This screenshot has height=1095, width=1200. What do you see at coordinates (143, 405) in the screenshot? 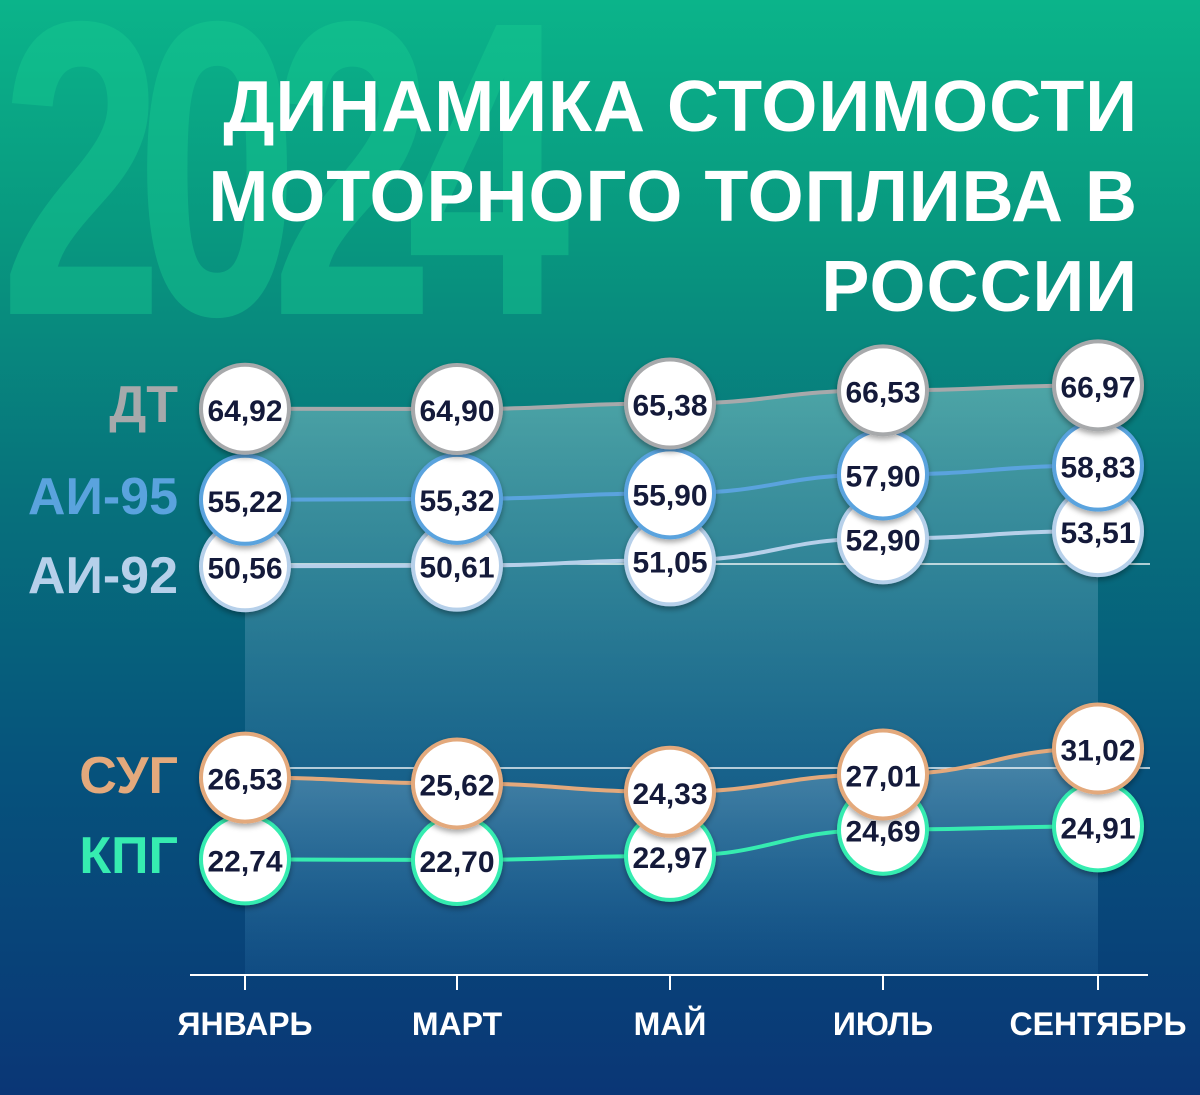
I see `legend-label: ДТ` at bounding box center [143, 405].